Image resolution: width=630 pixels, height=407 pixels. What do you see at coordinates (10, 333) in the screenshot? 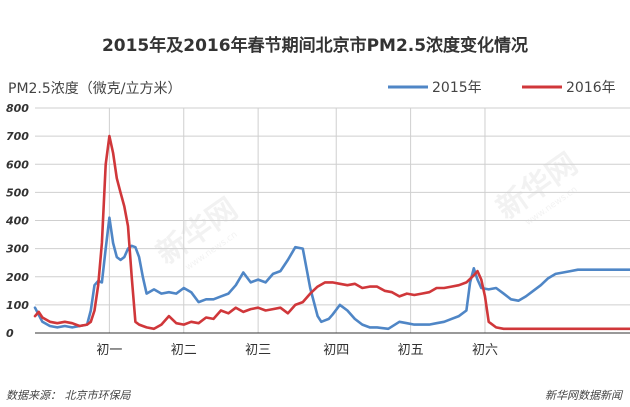
I see `y-tick-label: 0` at bounding box center [10, 333].